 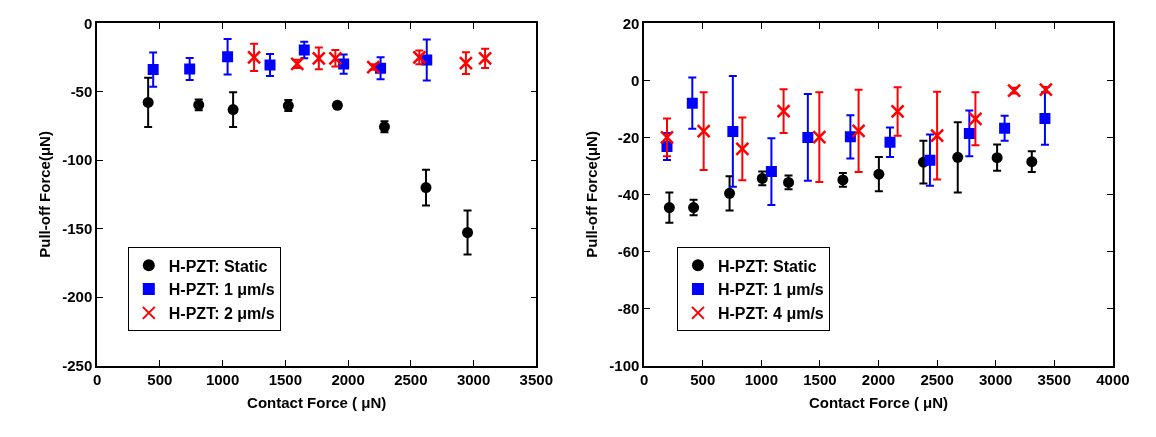 I want to click on y-tick-label: -40, so click(x=628, y=194).